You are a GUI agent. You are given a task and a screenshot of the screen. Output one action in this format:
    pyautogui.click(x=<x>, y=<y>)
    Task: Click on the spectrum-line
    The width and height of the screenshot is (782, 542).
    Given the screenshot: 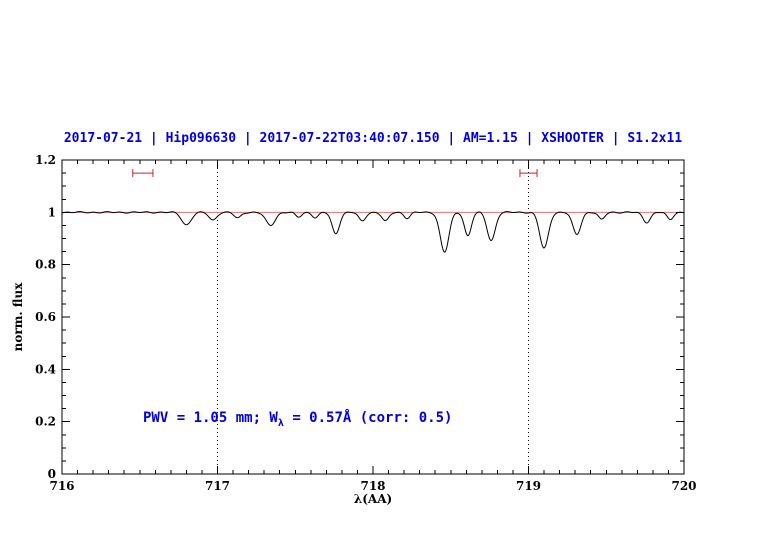 What is the action you would take?
    pyautogui.click(x=373, y=232)
    